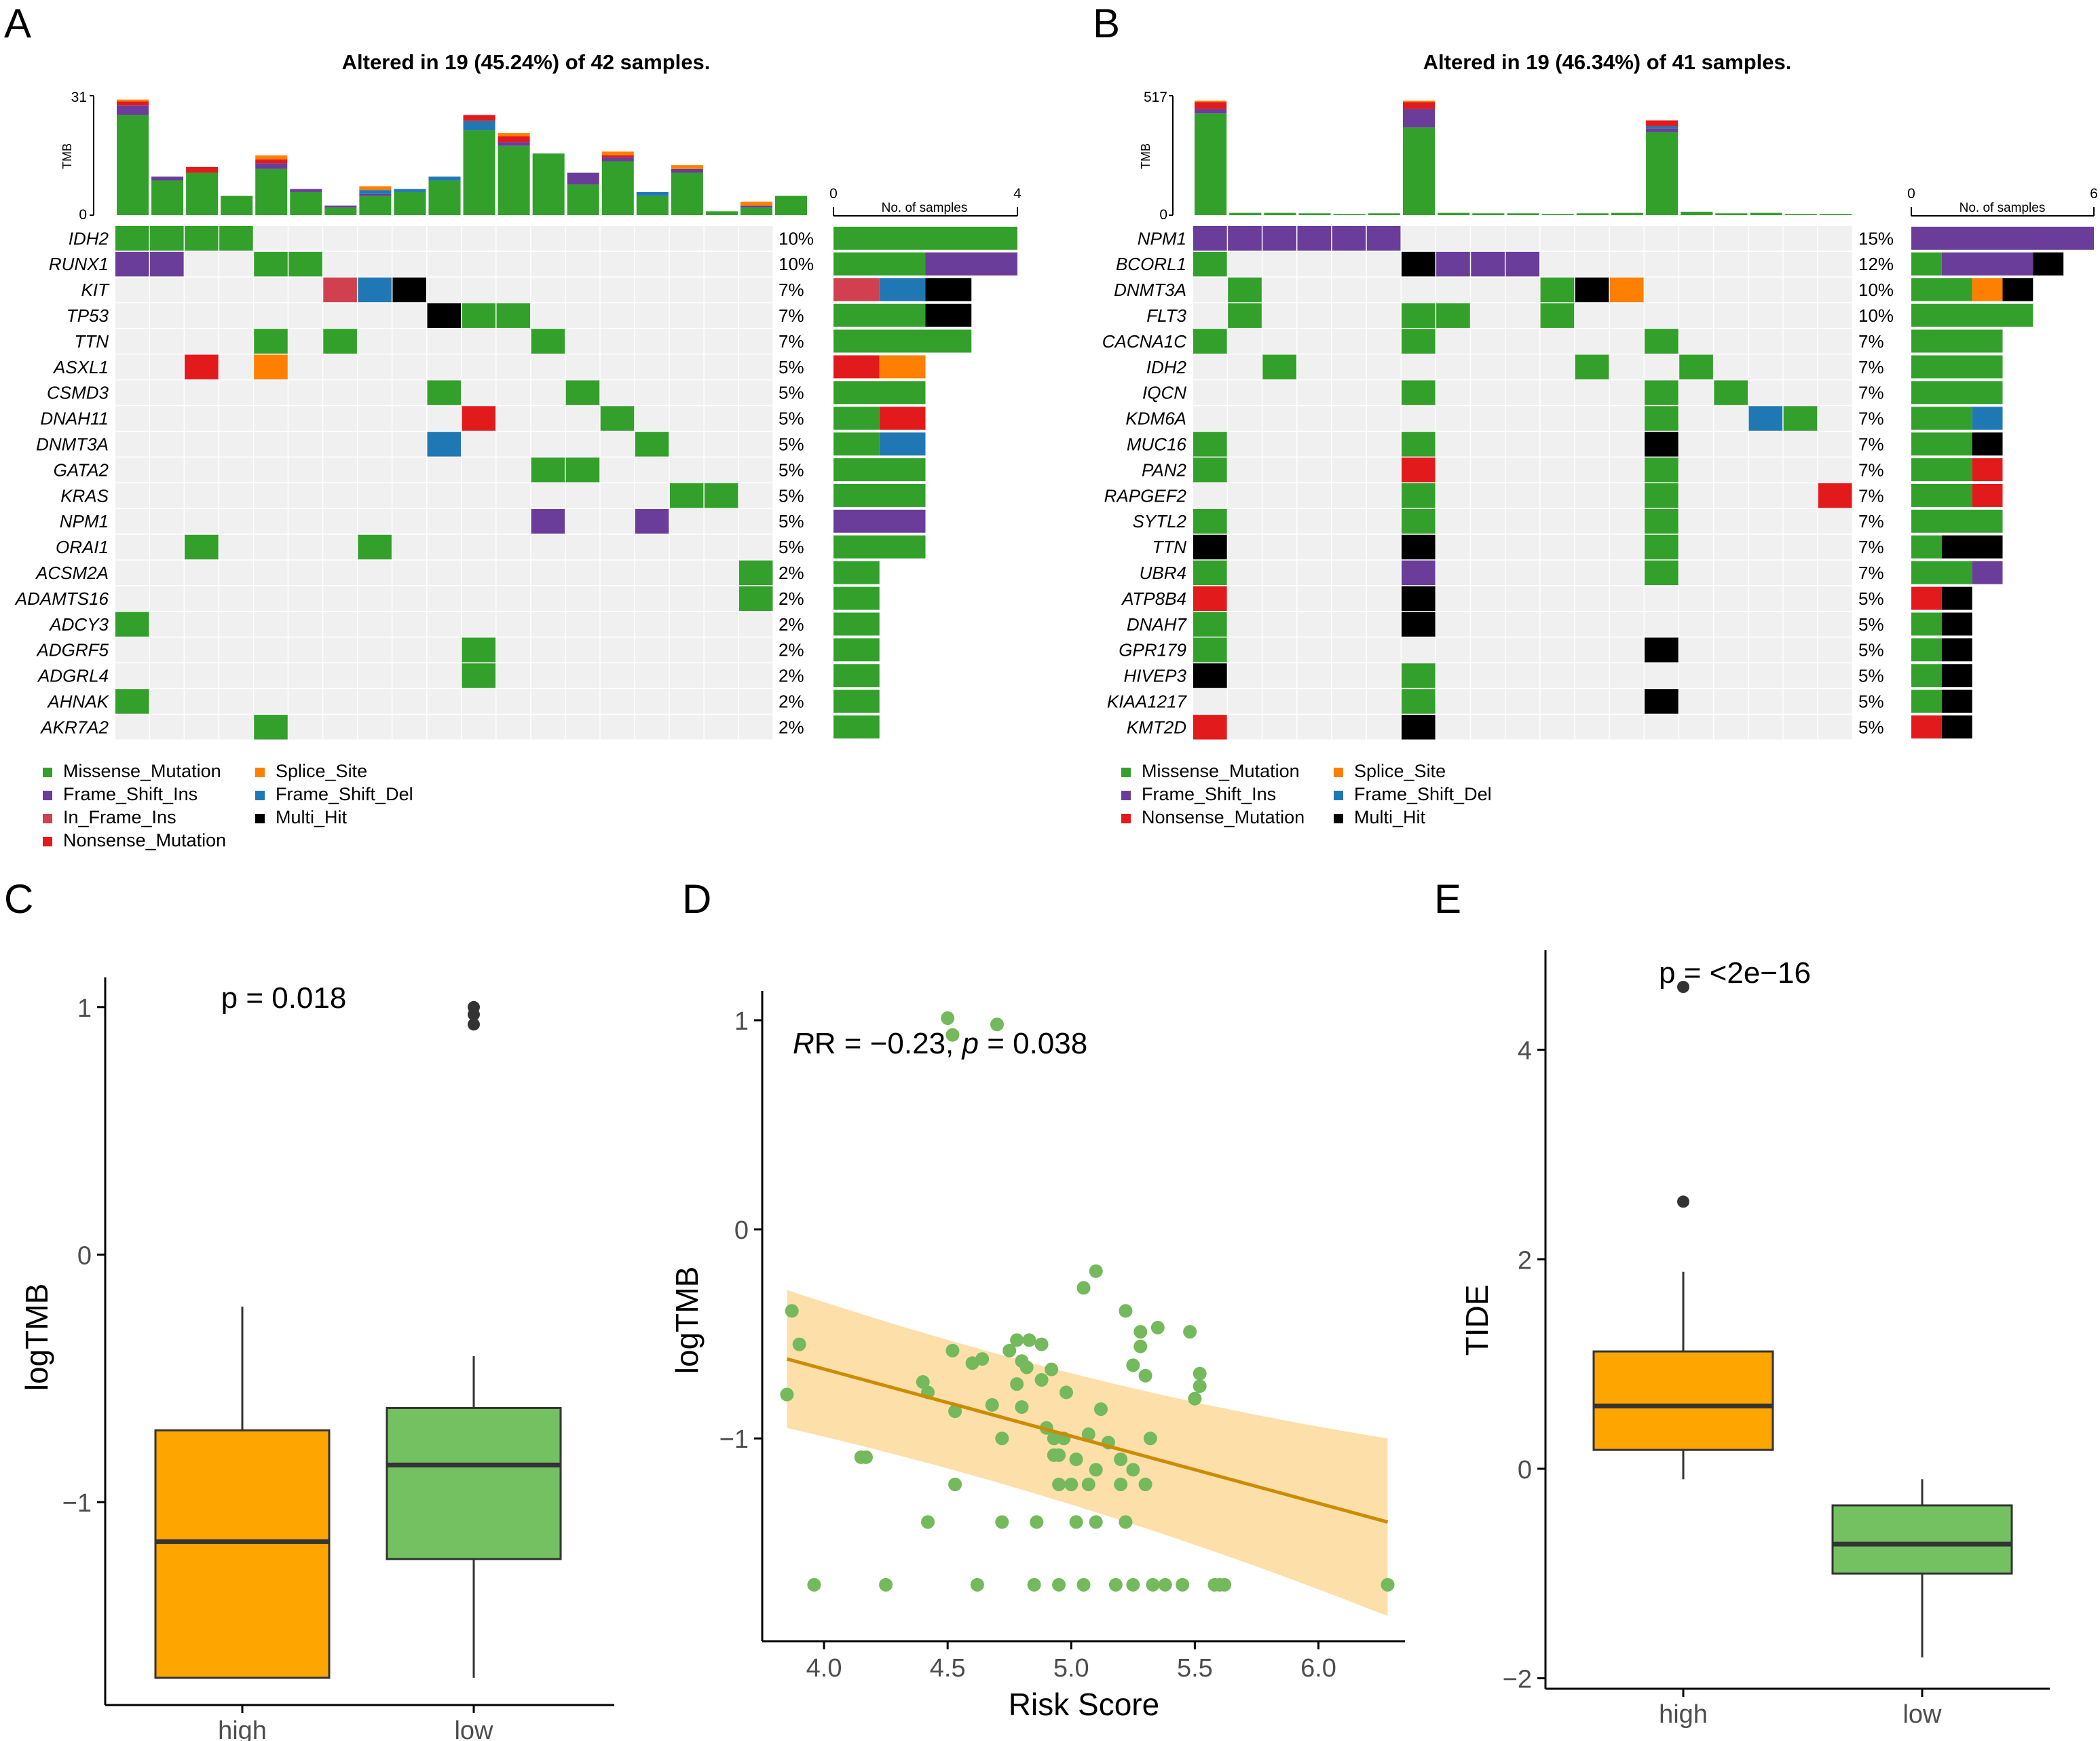 This screenshot has width=2100, height=1741. Describe the element at coordinates (81, 470) in the screenshot. I see `gene-label: GATA2` at that location.